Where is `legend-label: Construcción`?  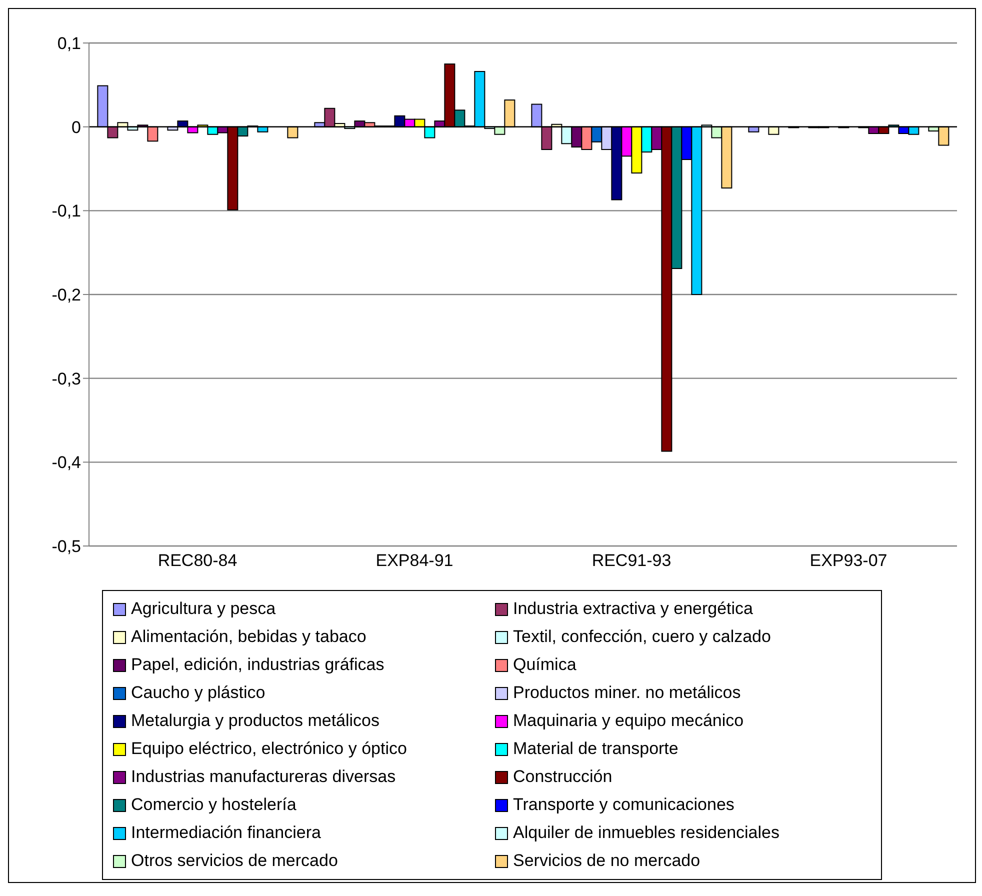
legend-label: Construcción is located at coordinates (562, 777).